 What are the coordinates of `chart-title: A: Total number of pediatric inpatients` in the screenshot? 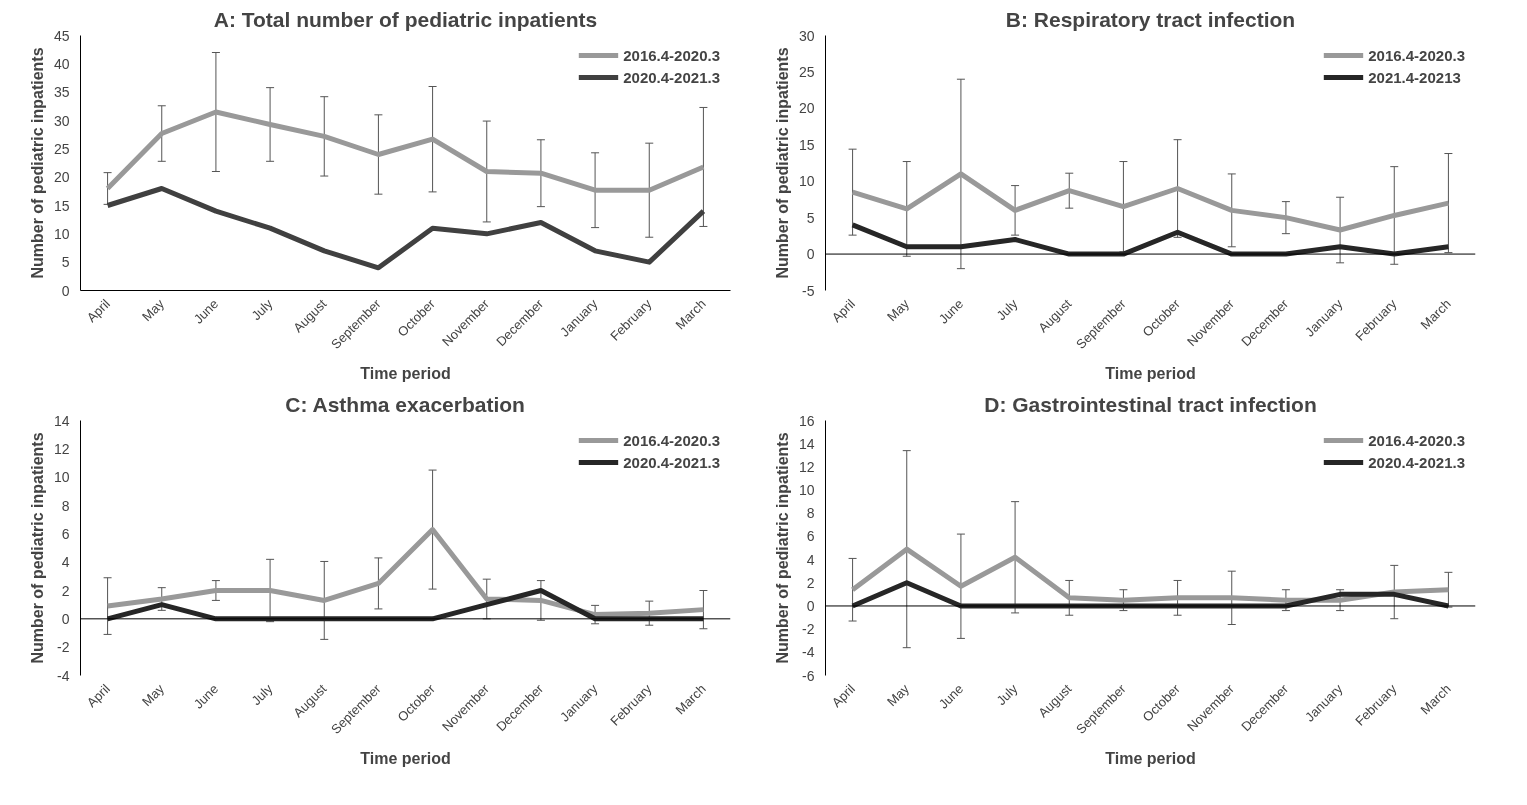 It's located at (405, 19).